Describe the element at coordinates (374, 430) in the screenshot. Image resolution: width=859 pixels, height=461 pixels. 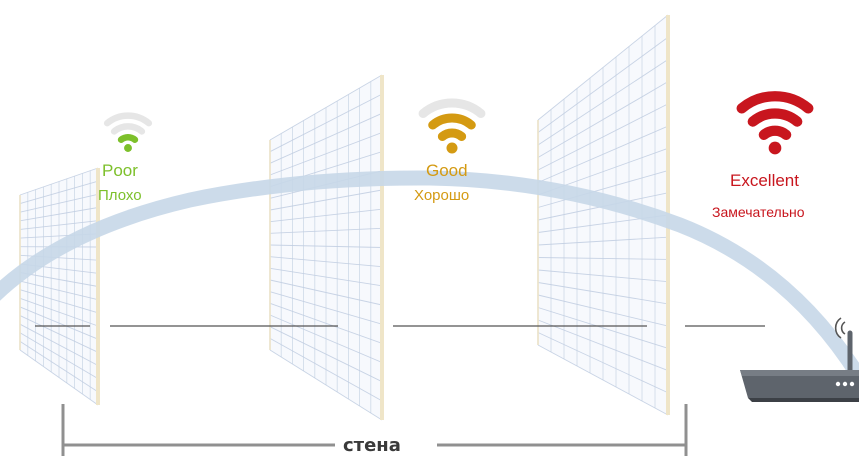
I see `wall-bracket` at that location.